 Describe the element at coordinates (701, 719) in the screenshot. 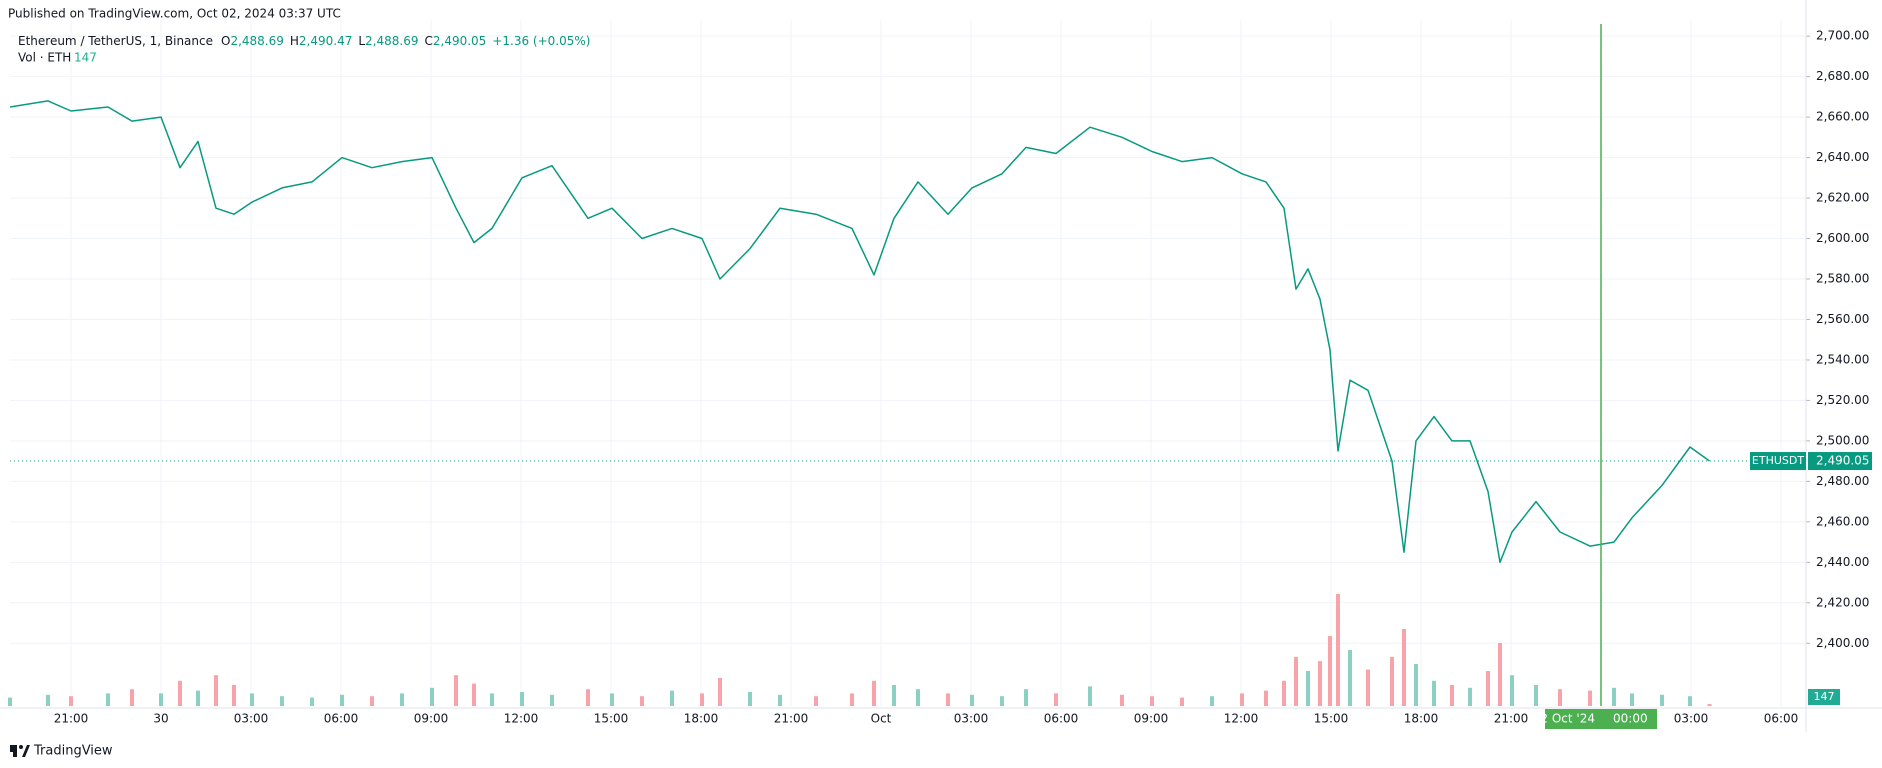

I see `x-tick-label: 18:00` at that location.